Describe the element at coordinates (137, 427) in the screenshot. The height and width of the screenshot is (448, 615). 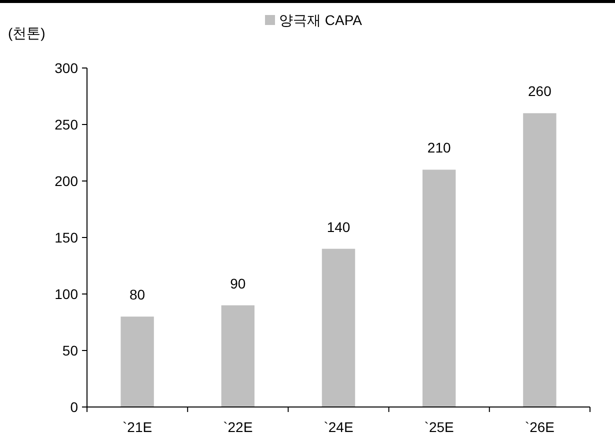
I see `x-tick-label: `21E` at that location.